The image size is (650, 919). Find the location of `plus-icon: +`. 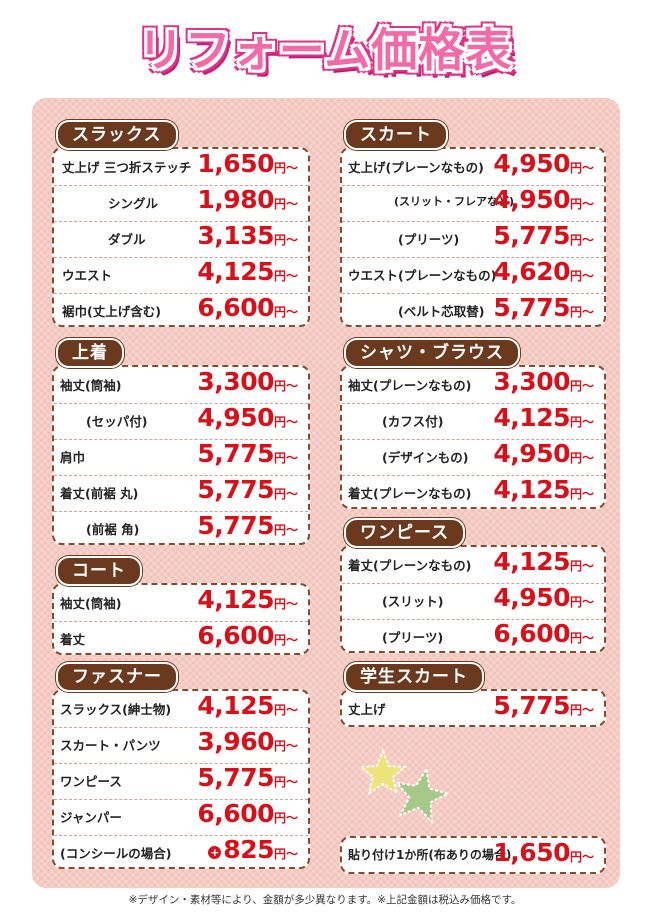

plus-icon: + is located at coordinates (215, 852).